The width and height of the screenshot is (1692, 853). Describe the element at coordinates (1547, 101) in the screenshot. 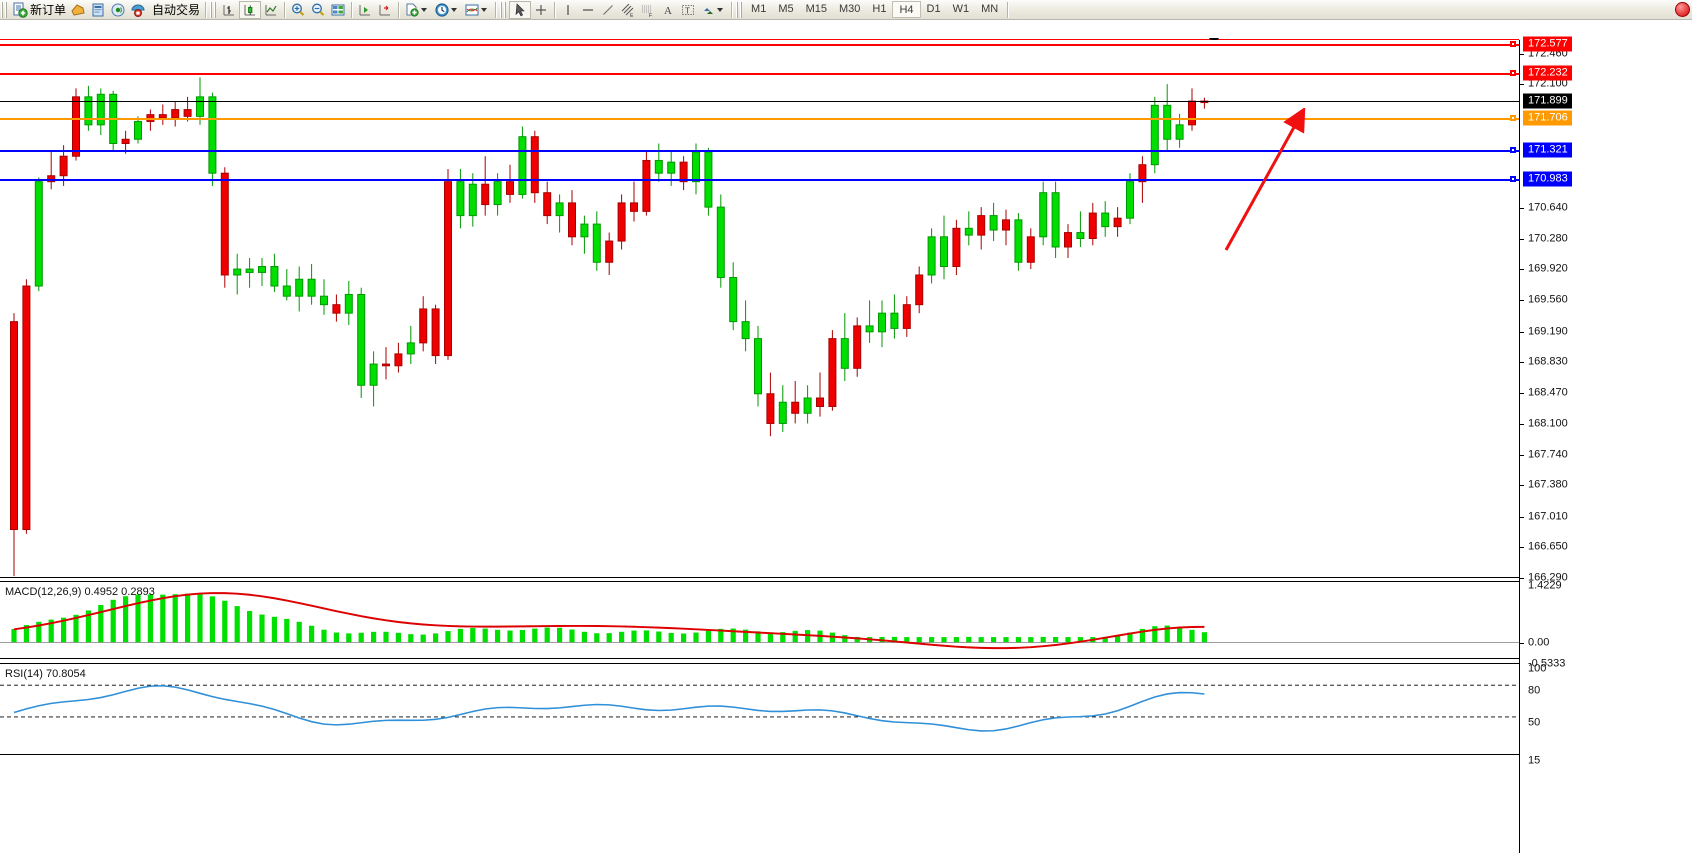

I see `price-level-label-last-price-2: 171.899` at that location.